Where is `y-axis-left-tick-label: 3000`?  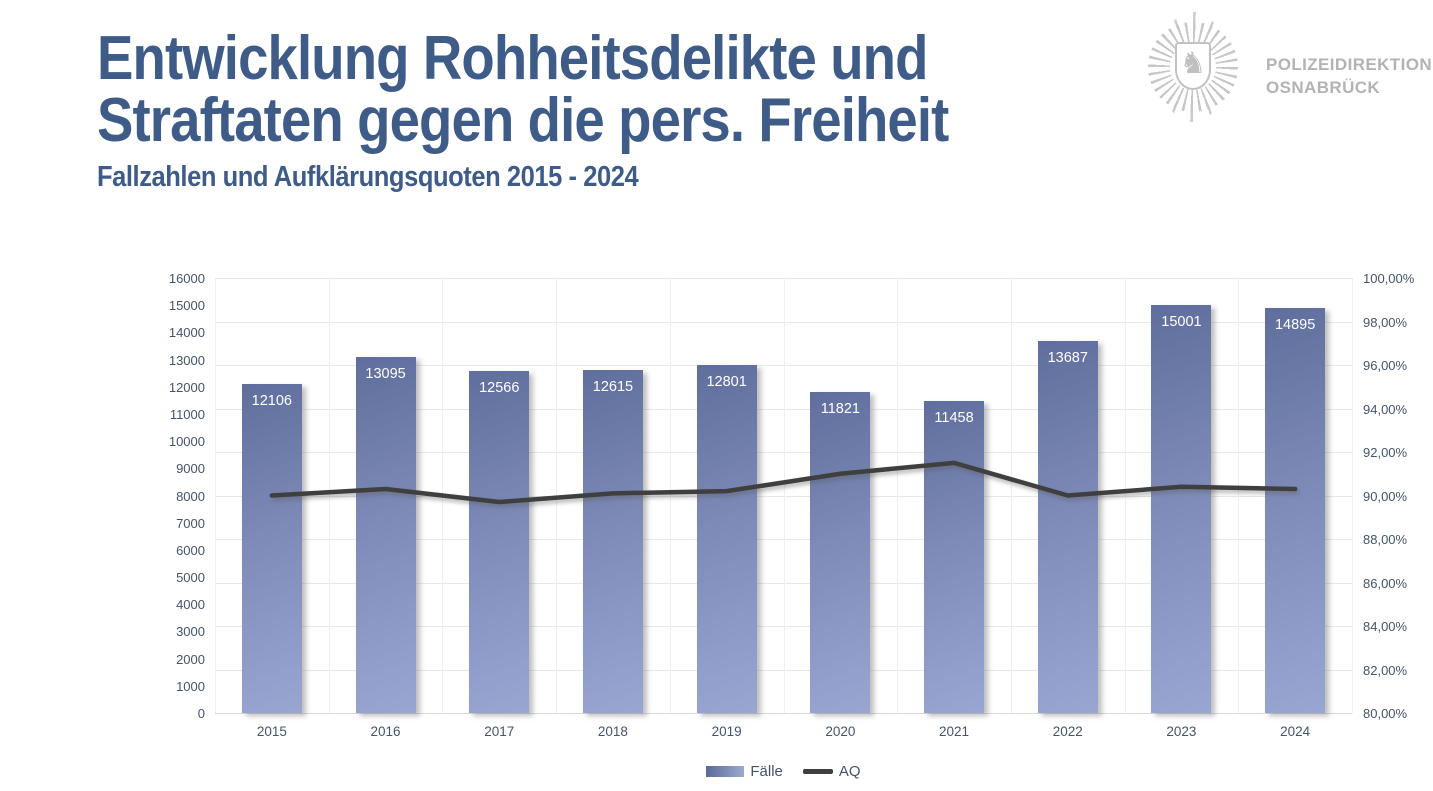 y-axis-left-tick-label: 3000 is located at coordinates (190, 632).